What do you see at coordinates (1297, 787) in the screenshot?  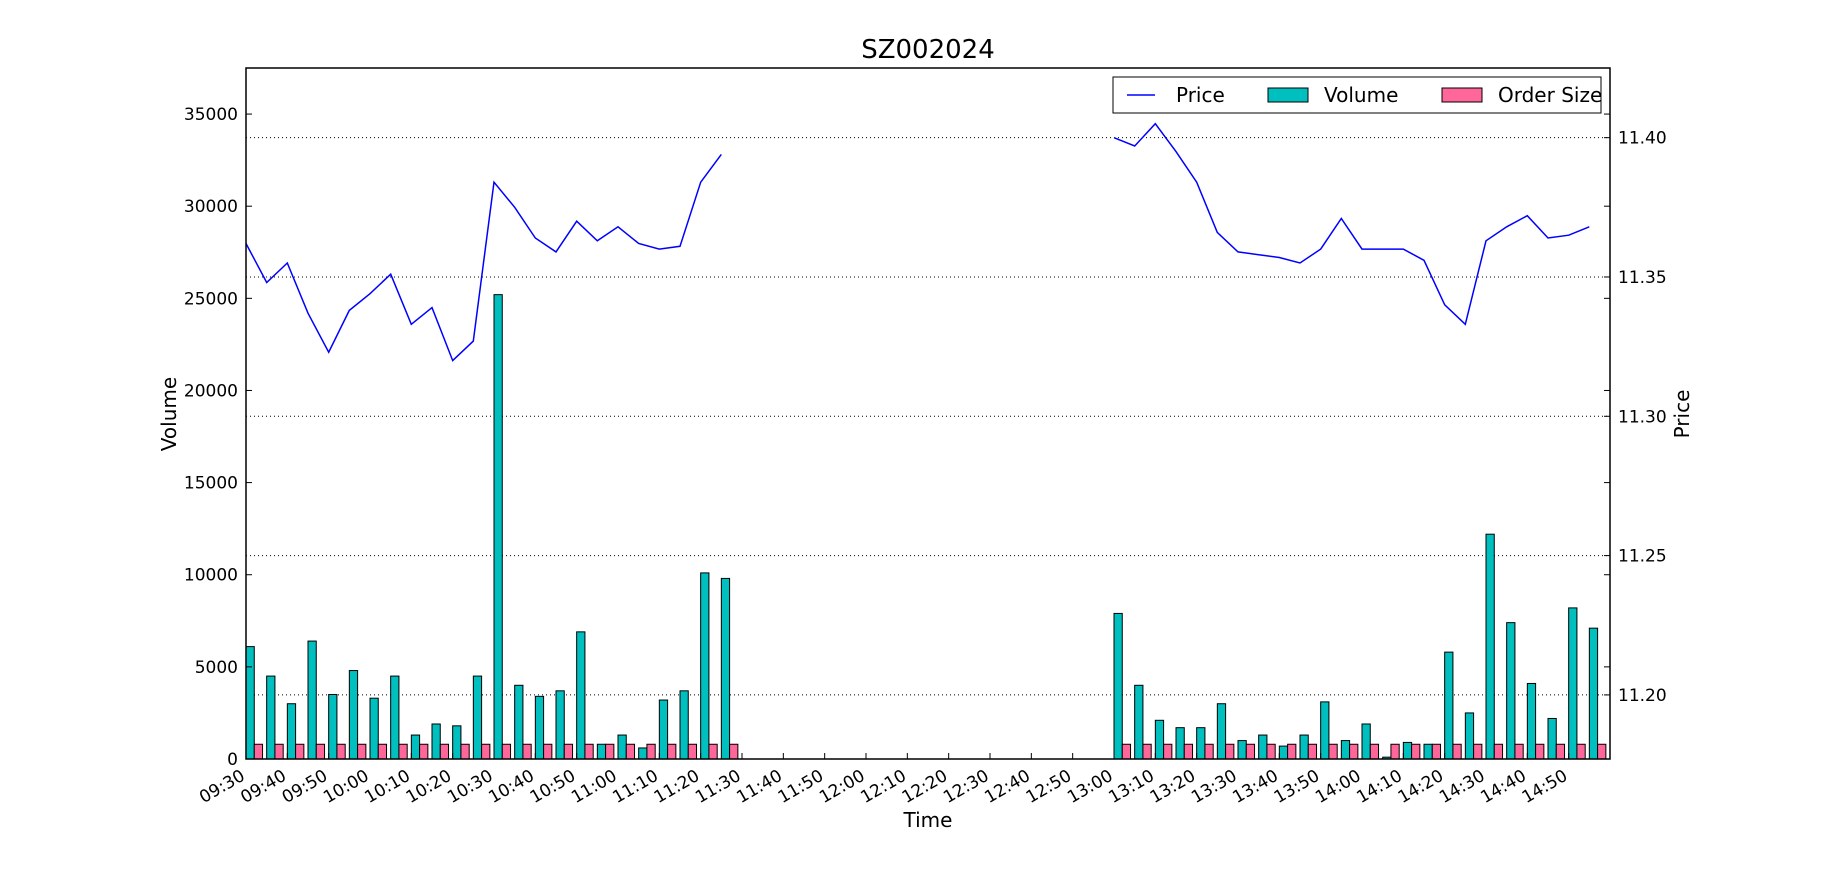 I see `time-tick-label: 13:50` at bounding box center [1297, 787].